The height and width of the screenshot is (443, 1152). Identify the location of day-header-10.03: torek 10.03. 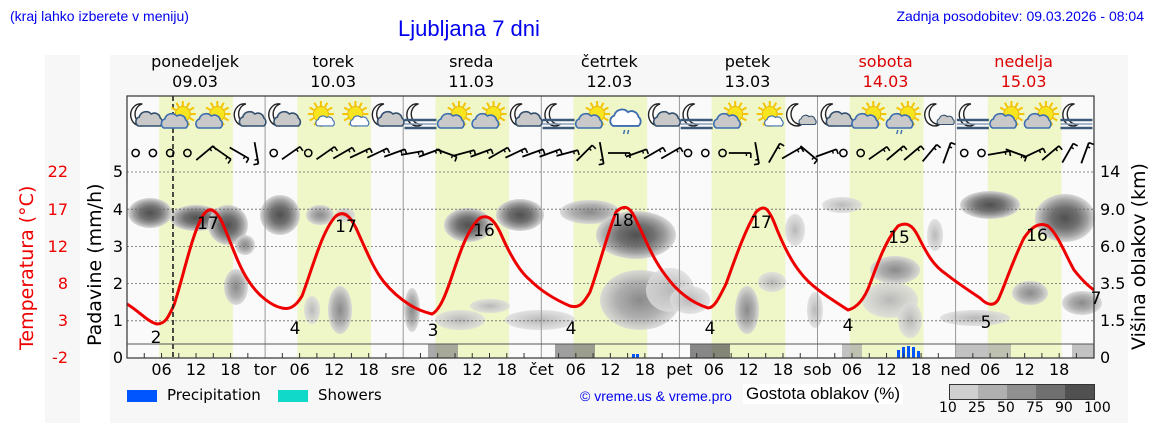
(333, 72).